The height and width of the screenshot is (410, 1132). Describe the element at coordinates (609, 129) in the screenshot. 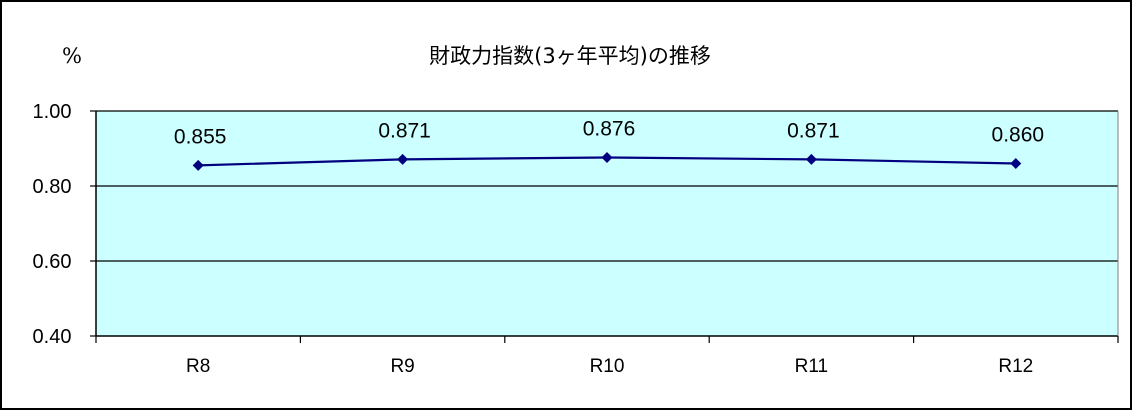

I see `data-label-R10: 0.876` at that location.